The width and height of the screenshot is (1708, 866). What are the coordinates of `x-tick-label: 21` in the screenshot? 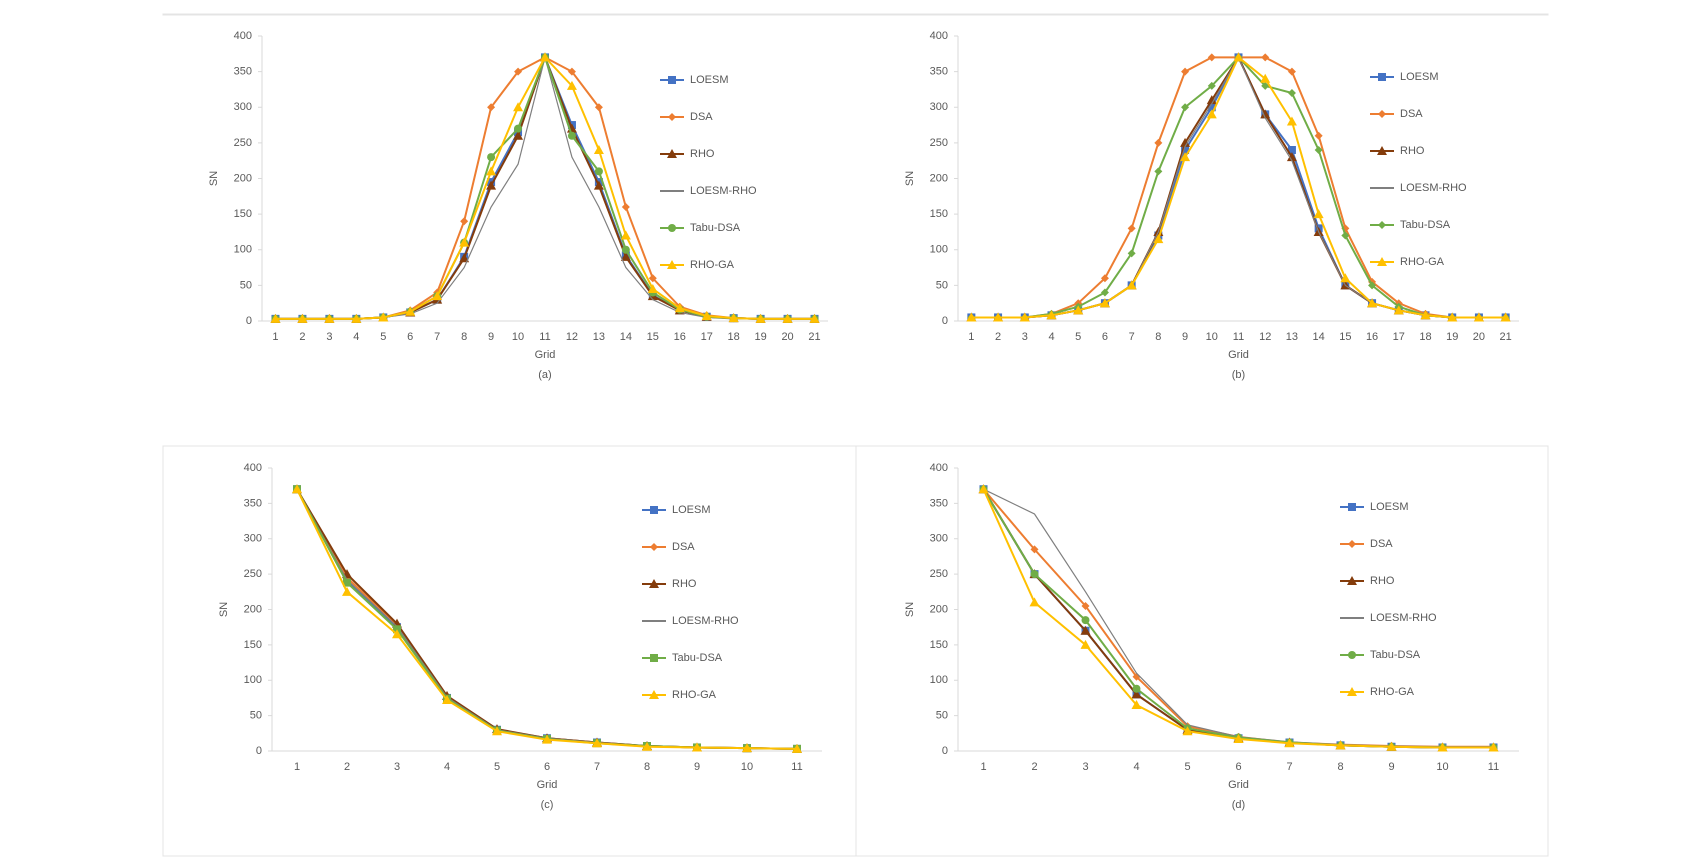 It's located at (814, 337).